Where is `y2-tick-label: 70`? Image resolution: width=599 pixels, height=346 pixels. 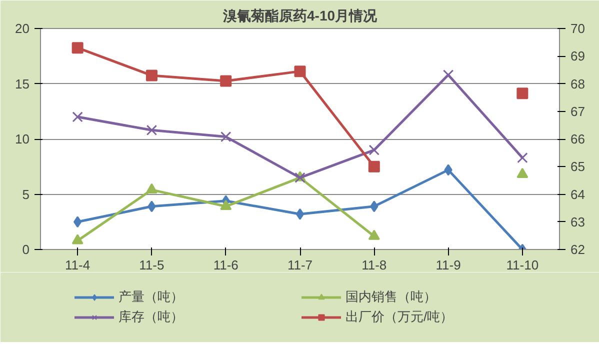
y2-tick-label: 70 is located at coordinates (577, 28).